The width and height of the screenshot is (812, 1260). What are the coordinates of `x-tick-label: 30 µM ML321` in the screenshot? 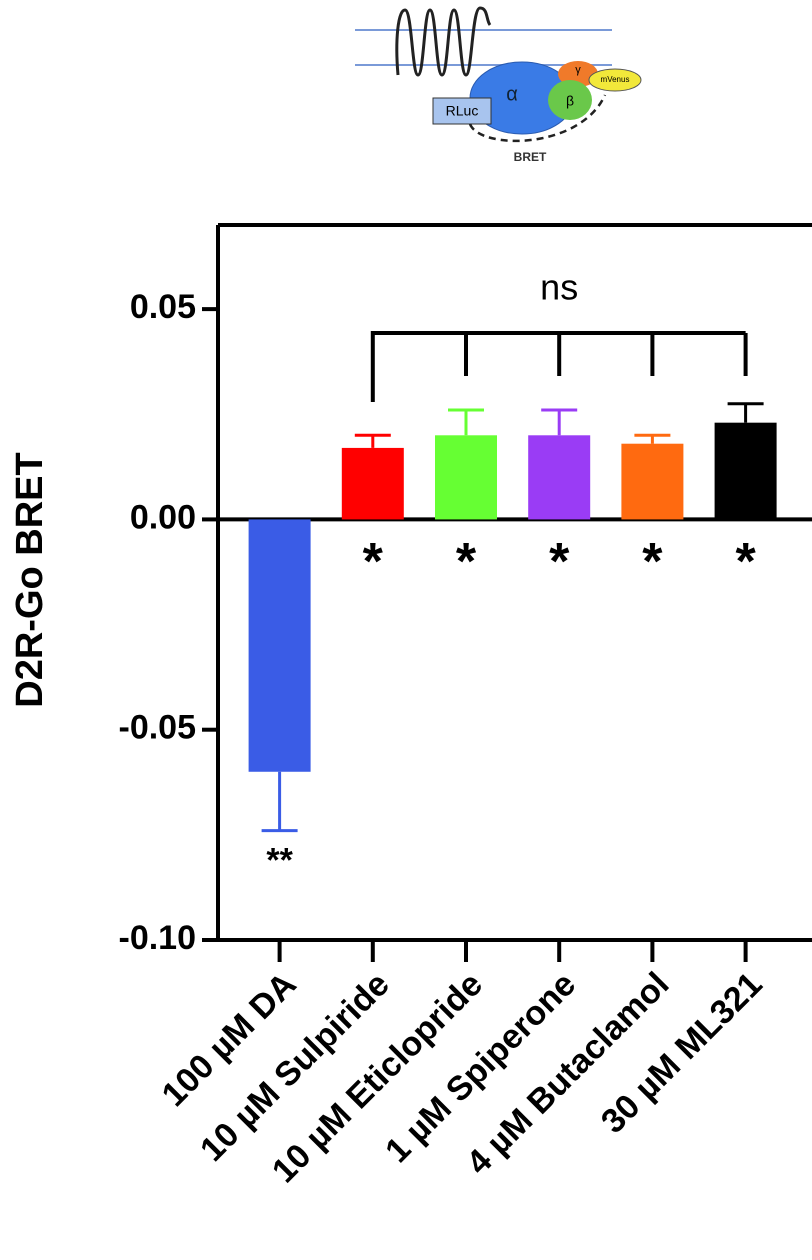 It's located at (682, 1053).